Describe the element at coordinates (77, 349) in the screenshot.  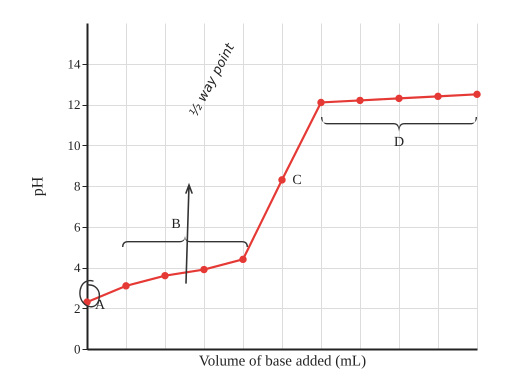
I see `y-tick-label: 0` at that location.